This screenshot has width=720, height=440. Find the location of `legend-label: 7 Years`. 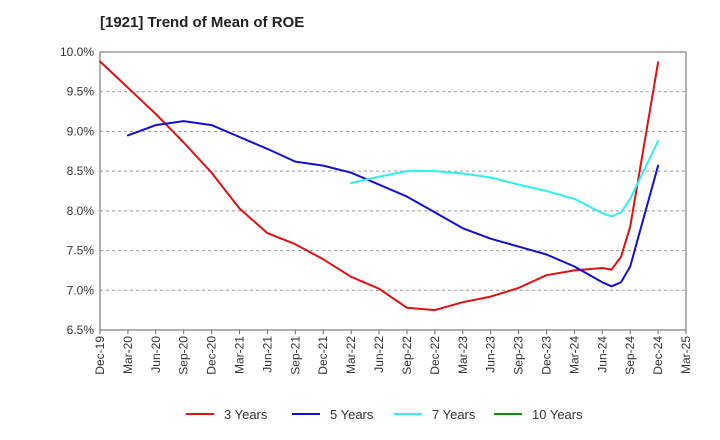

legend-label: 7 Years is located at coordinates (454, 414).